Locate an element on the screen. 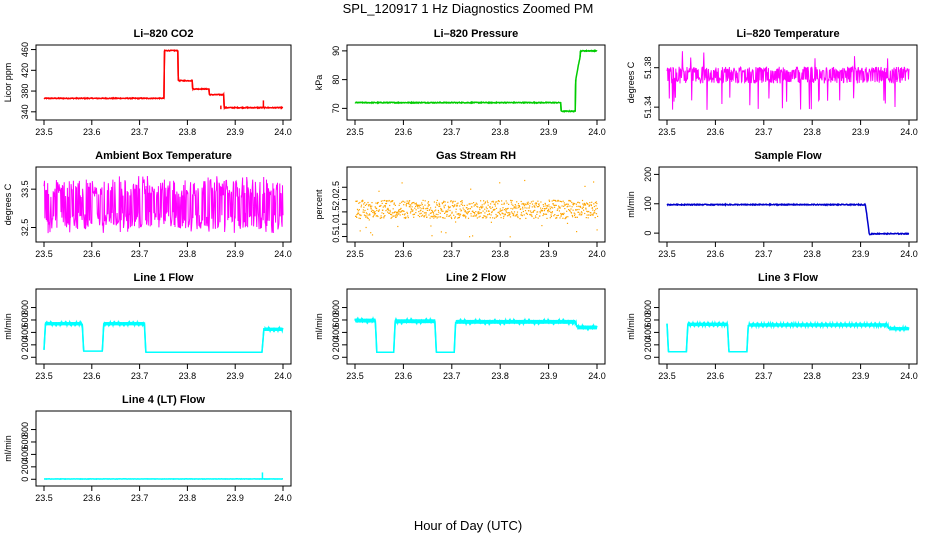 The image size is (936, 540). y-axis-label: Licor ppm is located at coordinates (8, 83).